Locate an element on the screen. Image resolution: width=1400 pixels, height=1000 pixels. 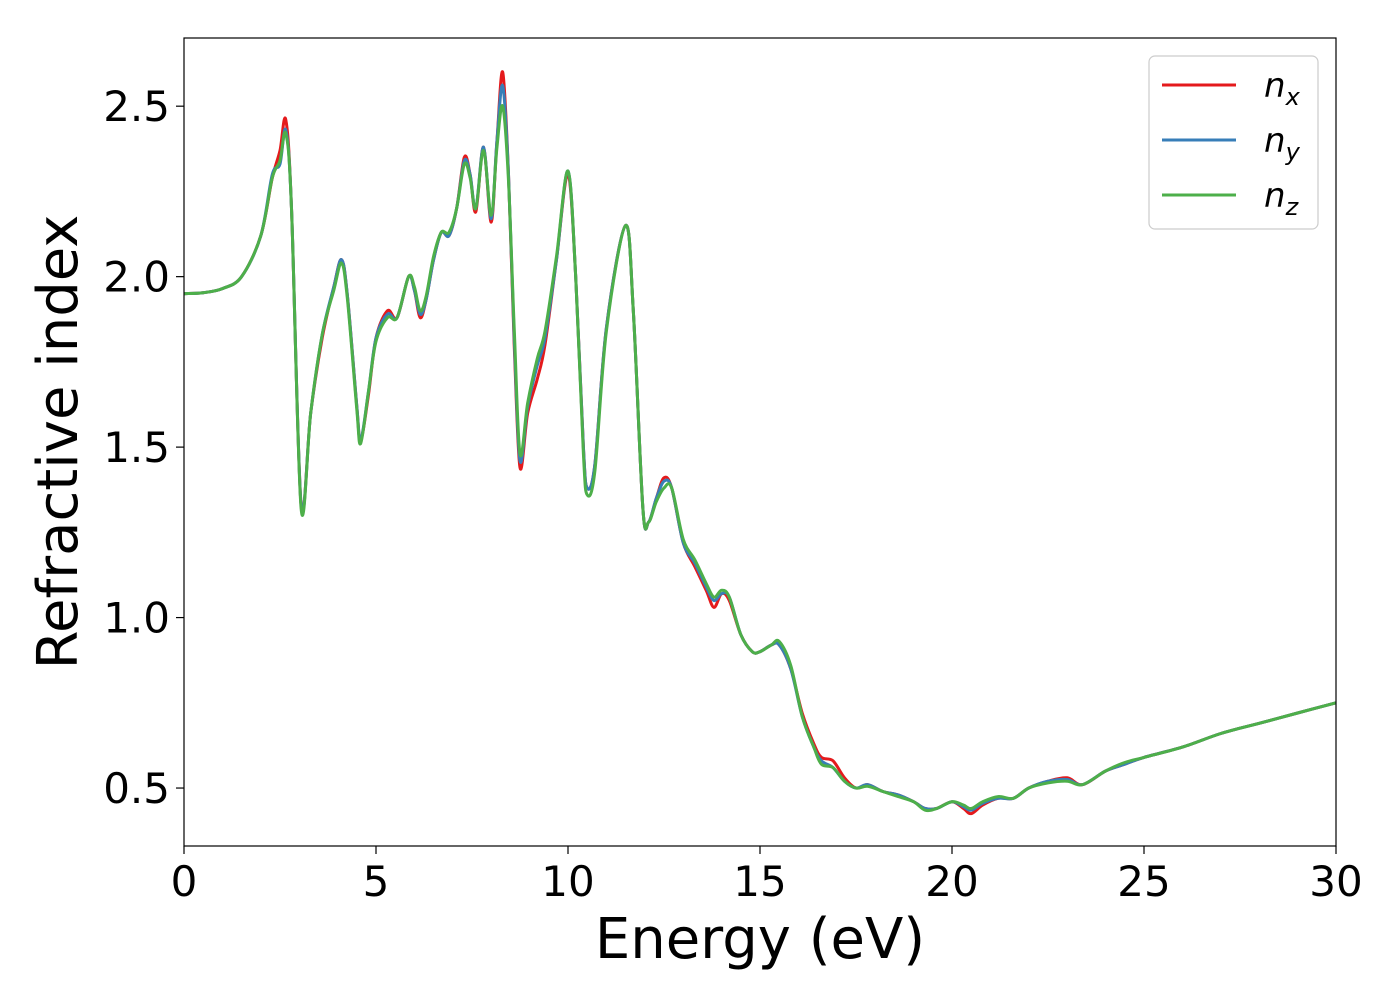
x-tick-label: 20 is located at coordinates (951, 881).